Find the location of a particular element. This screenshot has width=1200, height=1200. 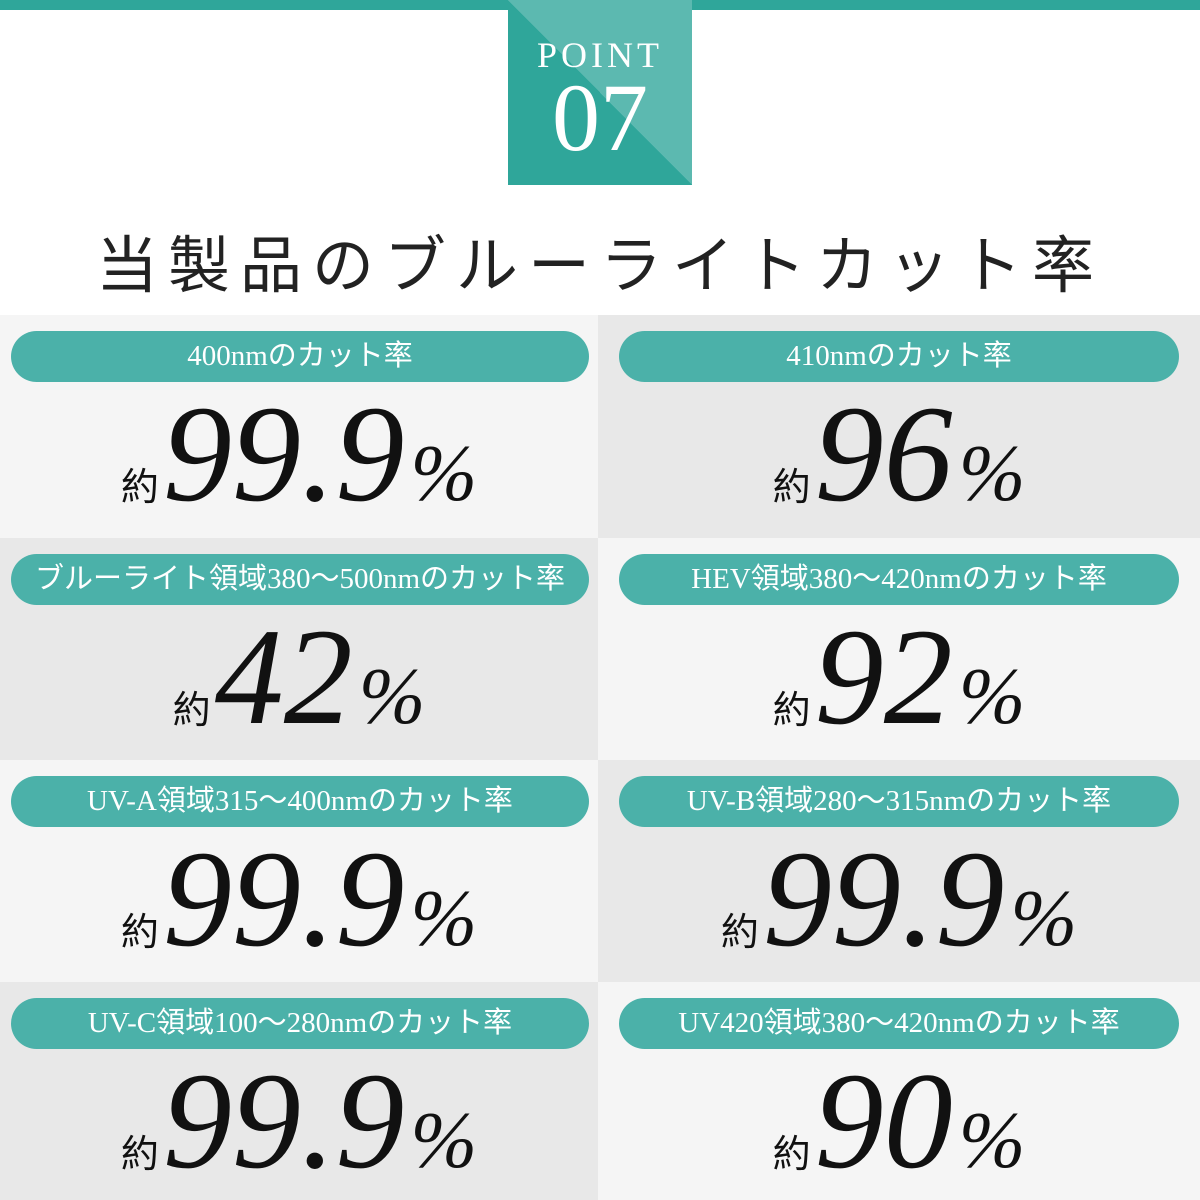

cut-rate-value: 約92% is located at coordinates (899, 677).